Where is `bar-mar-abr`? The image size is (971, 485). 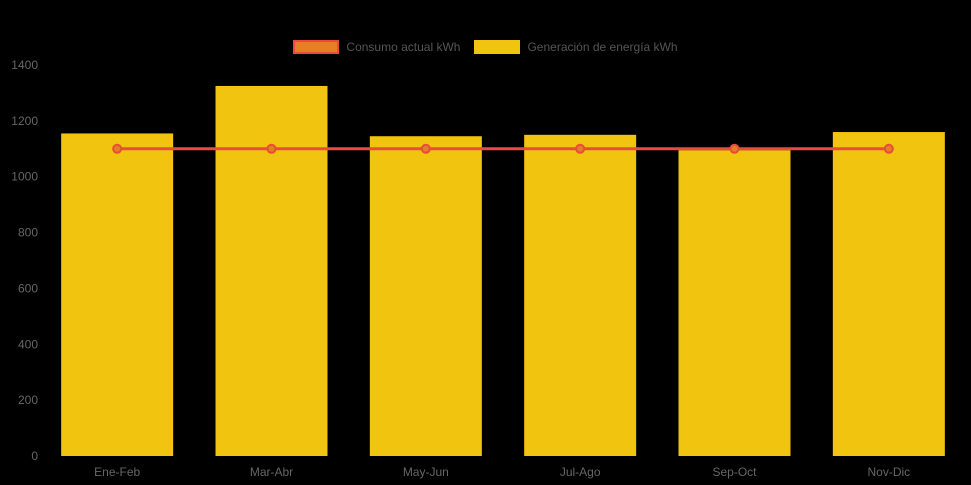
bar-mar-abr is located at coordinates (271, 271).